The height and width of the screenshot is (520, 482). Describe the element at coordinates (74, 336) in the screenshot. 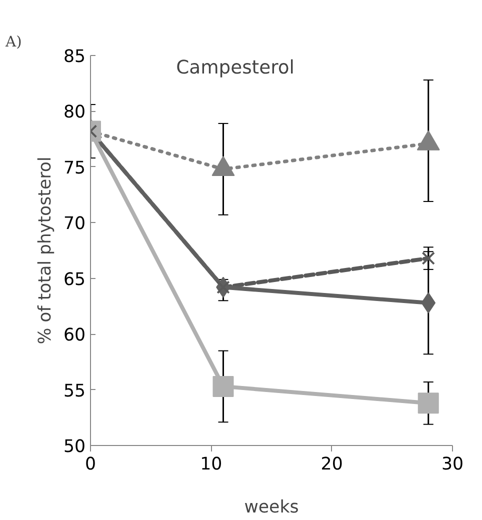

I see `y-tick-label: 60` at that location.